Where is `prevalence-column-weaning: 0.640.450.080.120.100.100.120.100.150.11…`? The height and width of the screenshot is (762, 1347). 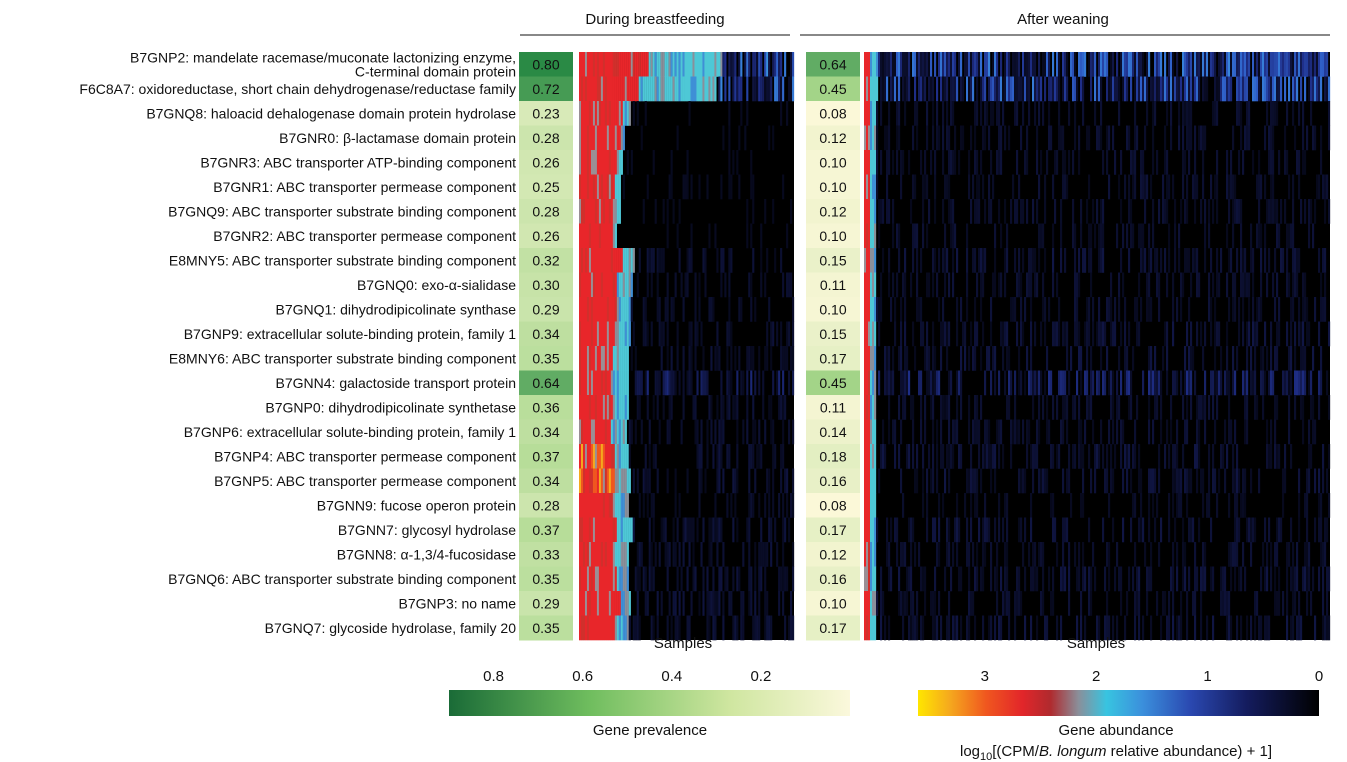
prevalence-column-weaning: 0.640.450.080.120.100.100.120.100.150.11… is located at coordinates (833, 346).